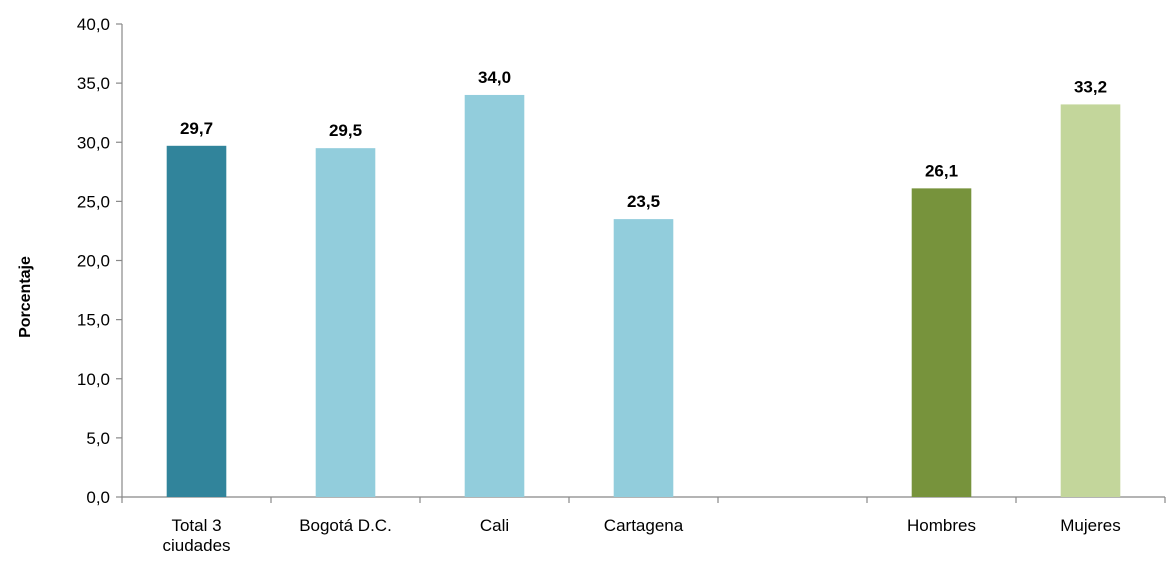 The height and width of the screenshot is (565, 1175). What do you see at coordinates (494, 525) in the screenshot?
I see `x-tick-label: Cali` at bounding box center [494, 525].